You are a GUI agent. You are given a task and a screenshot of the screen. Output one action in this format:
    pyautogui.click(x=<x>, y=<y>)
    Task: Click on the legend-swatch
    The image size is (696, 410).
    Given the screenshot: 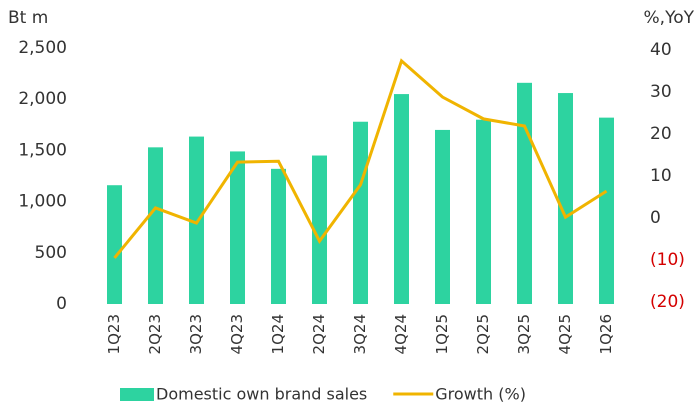 What is the action you would take?
    pyautogui.click(x=137, y=394)
    